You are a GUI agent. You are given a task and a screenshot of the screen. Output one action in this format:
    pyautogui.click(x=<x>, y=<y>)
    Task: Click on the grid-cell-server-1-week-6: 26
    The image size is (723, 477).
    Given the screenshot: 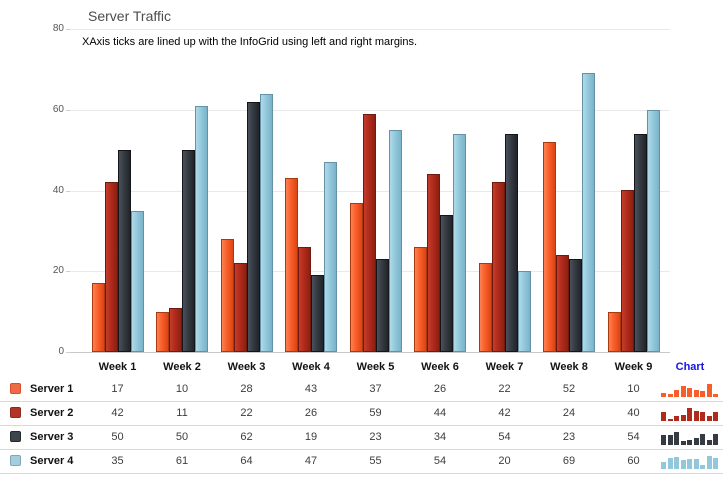 What is the action you would take?
    pyautogui.click(x=440, y=389)
    